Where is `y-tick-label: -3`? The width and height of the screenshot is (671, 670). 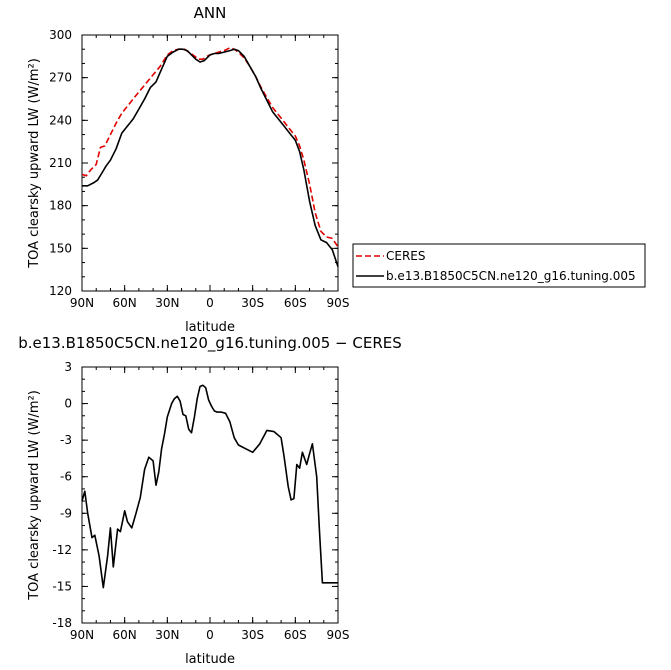
y-tick-label: -3 is located at coordinates (66, 440).